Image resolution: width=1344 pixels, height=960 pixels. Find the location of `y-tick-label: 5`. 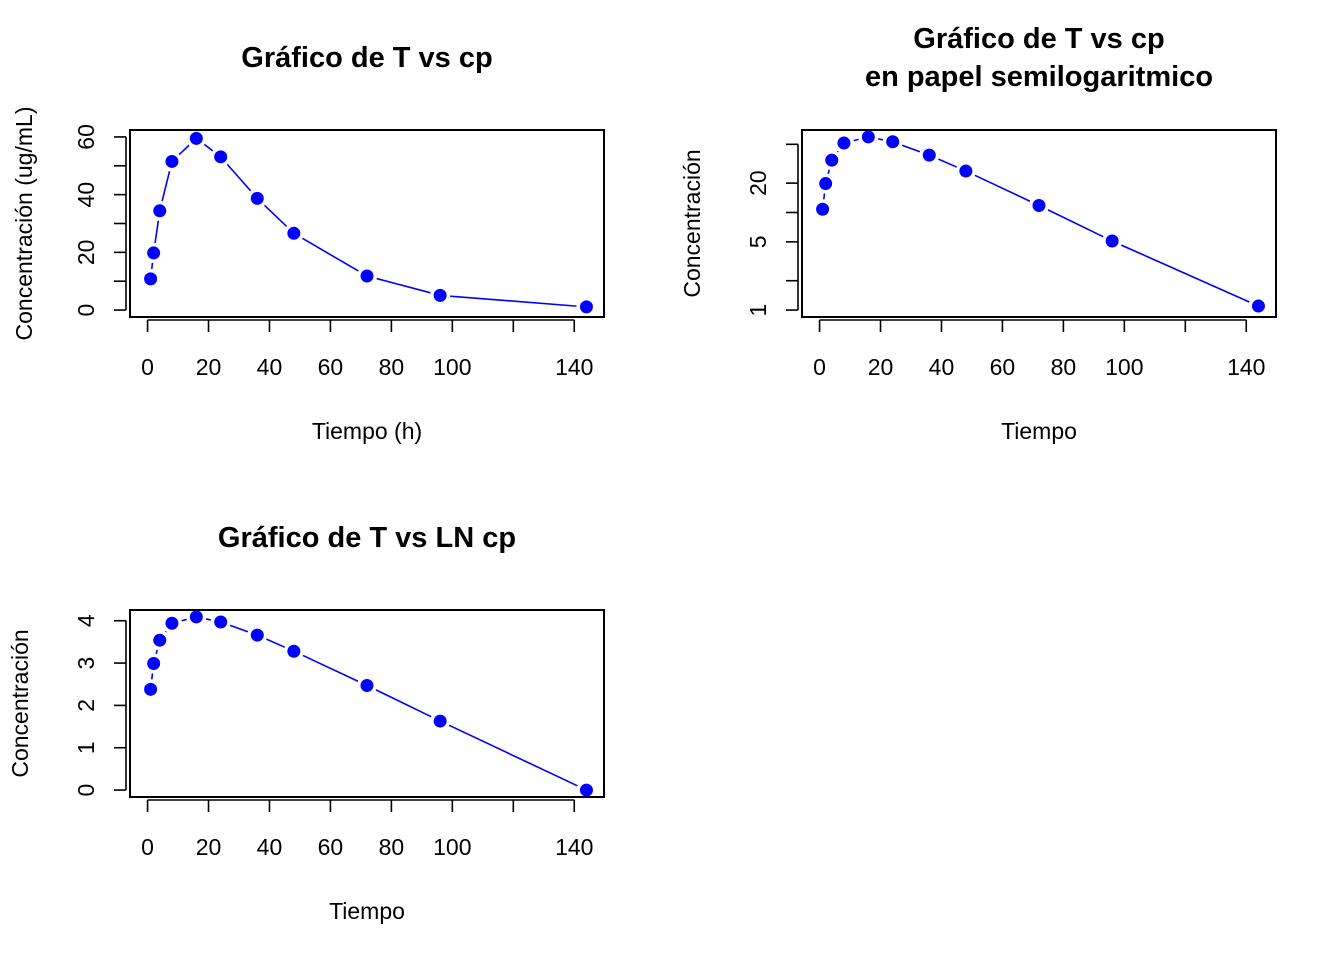

y-tick-label: 5 is located at coordinates (758, 241).